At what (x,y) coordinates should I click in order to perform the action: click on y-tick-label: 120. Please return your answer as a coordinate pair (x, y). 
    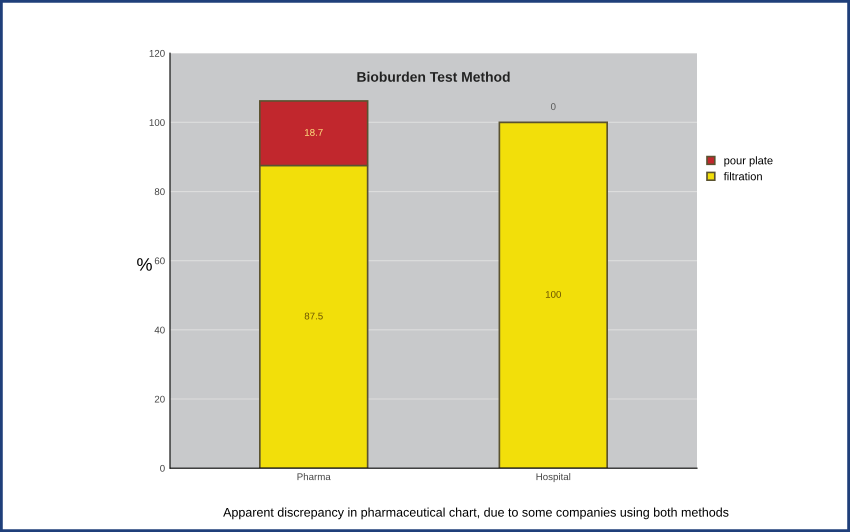
    Looking at the image, I should click on (157, 53).